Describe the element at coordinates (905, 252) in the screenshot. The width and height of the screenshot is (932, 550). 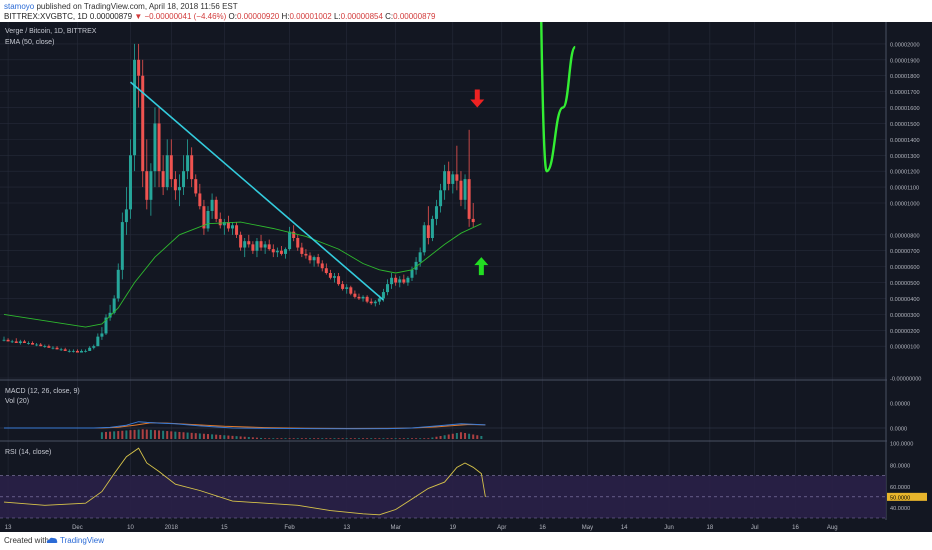
I see `price-tick-label: 0.00000700` at that location.